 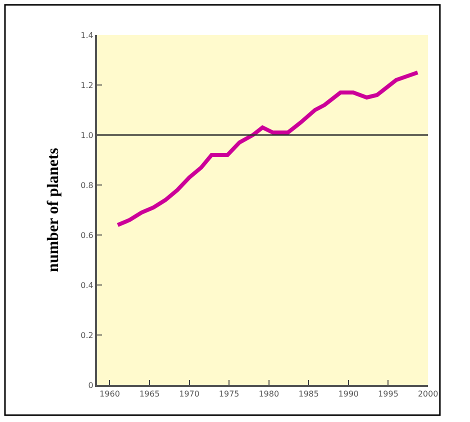 What do you see at coordinates (110, 394) in the screenshot?
I see `x-tick-label: 1960` at bounding box center [110, 394].